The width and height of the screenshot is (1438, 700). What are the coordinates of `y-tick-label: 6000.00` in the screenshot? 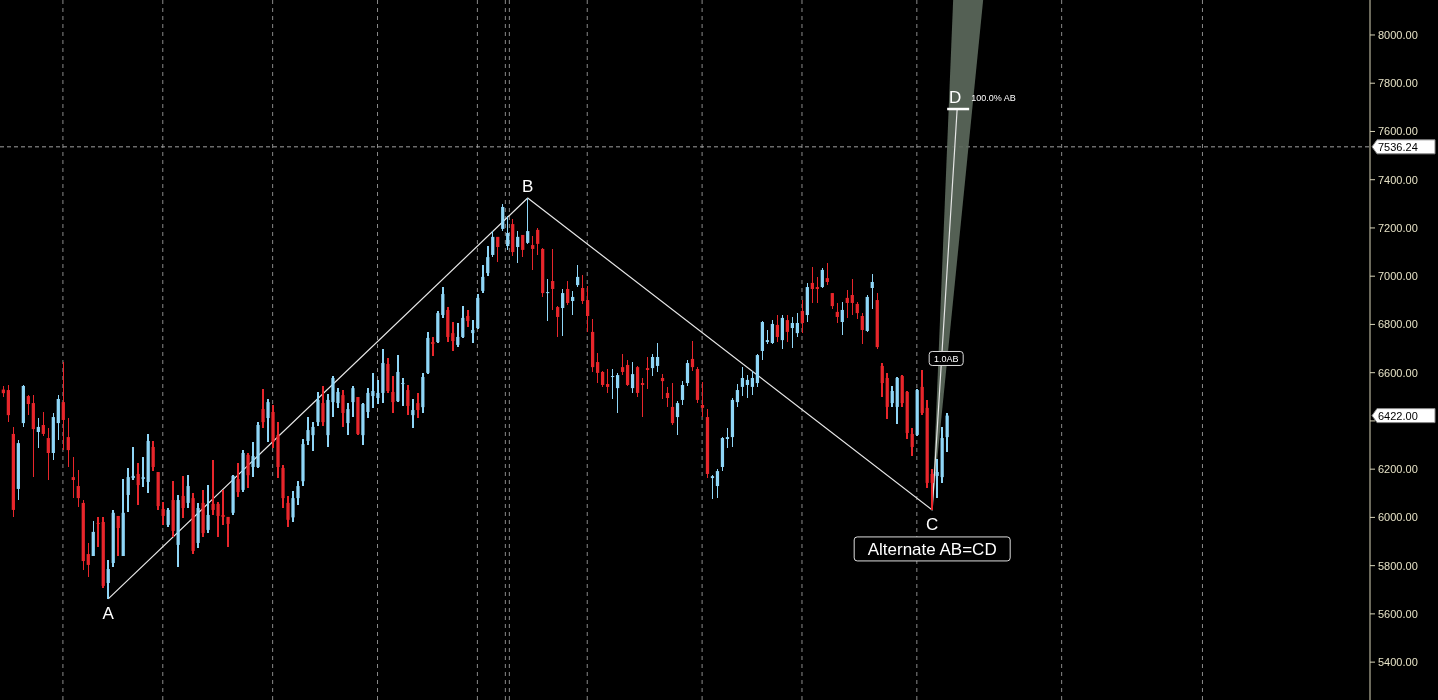 It's located at (1398, 517).